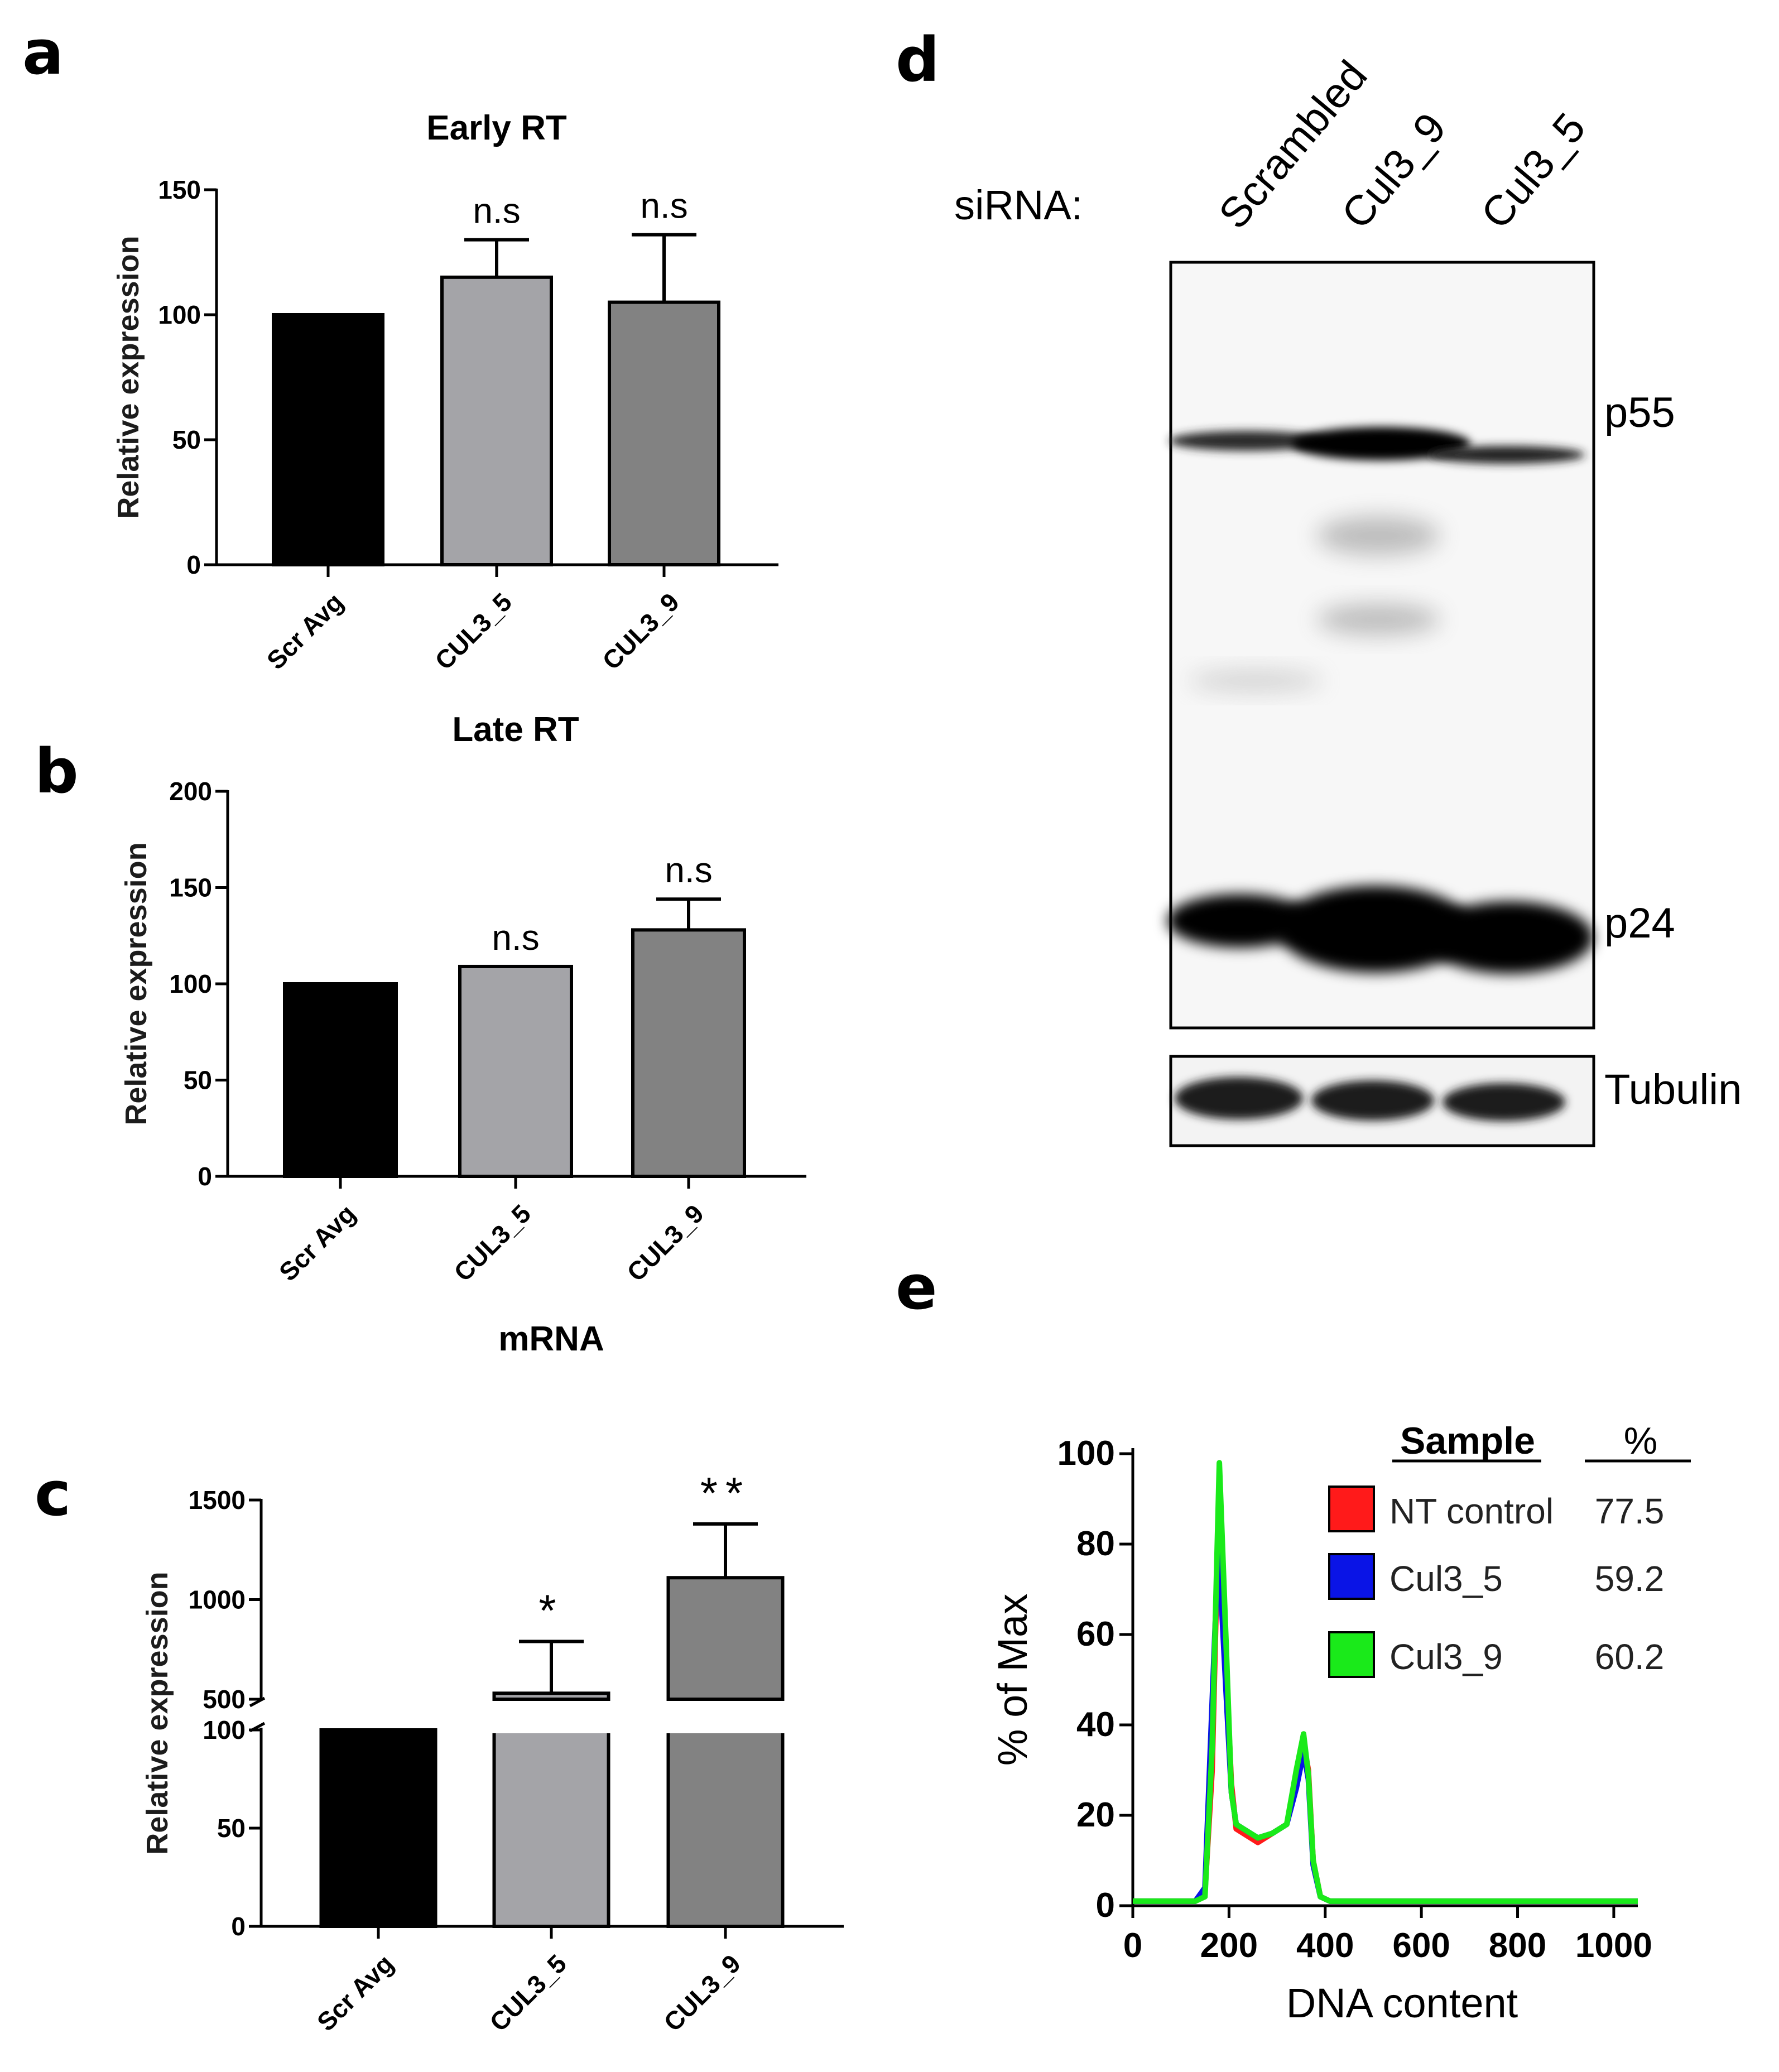 This screenshot has width=1779, height=2072. Describe the element at coordinates (1239, 921) in the screenshot. I see `band-p24-scrambled` at that location.